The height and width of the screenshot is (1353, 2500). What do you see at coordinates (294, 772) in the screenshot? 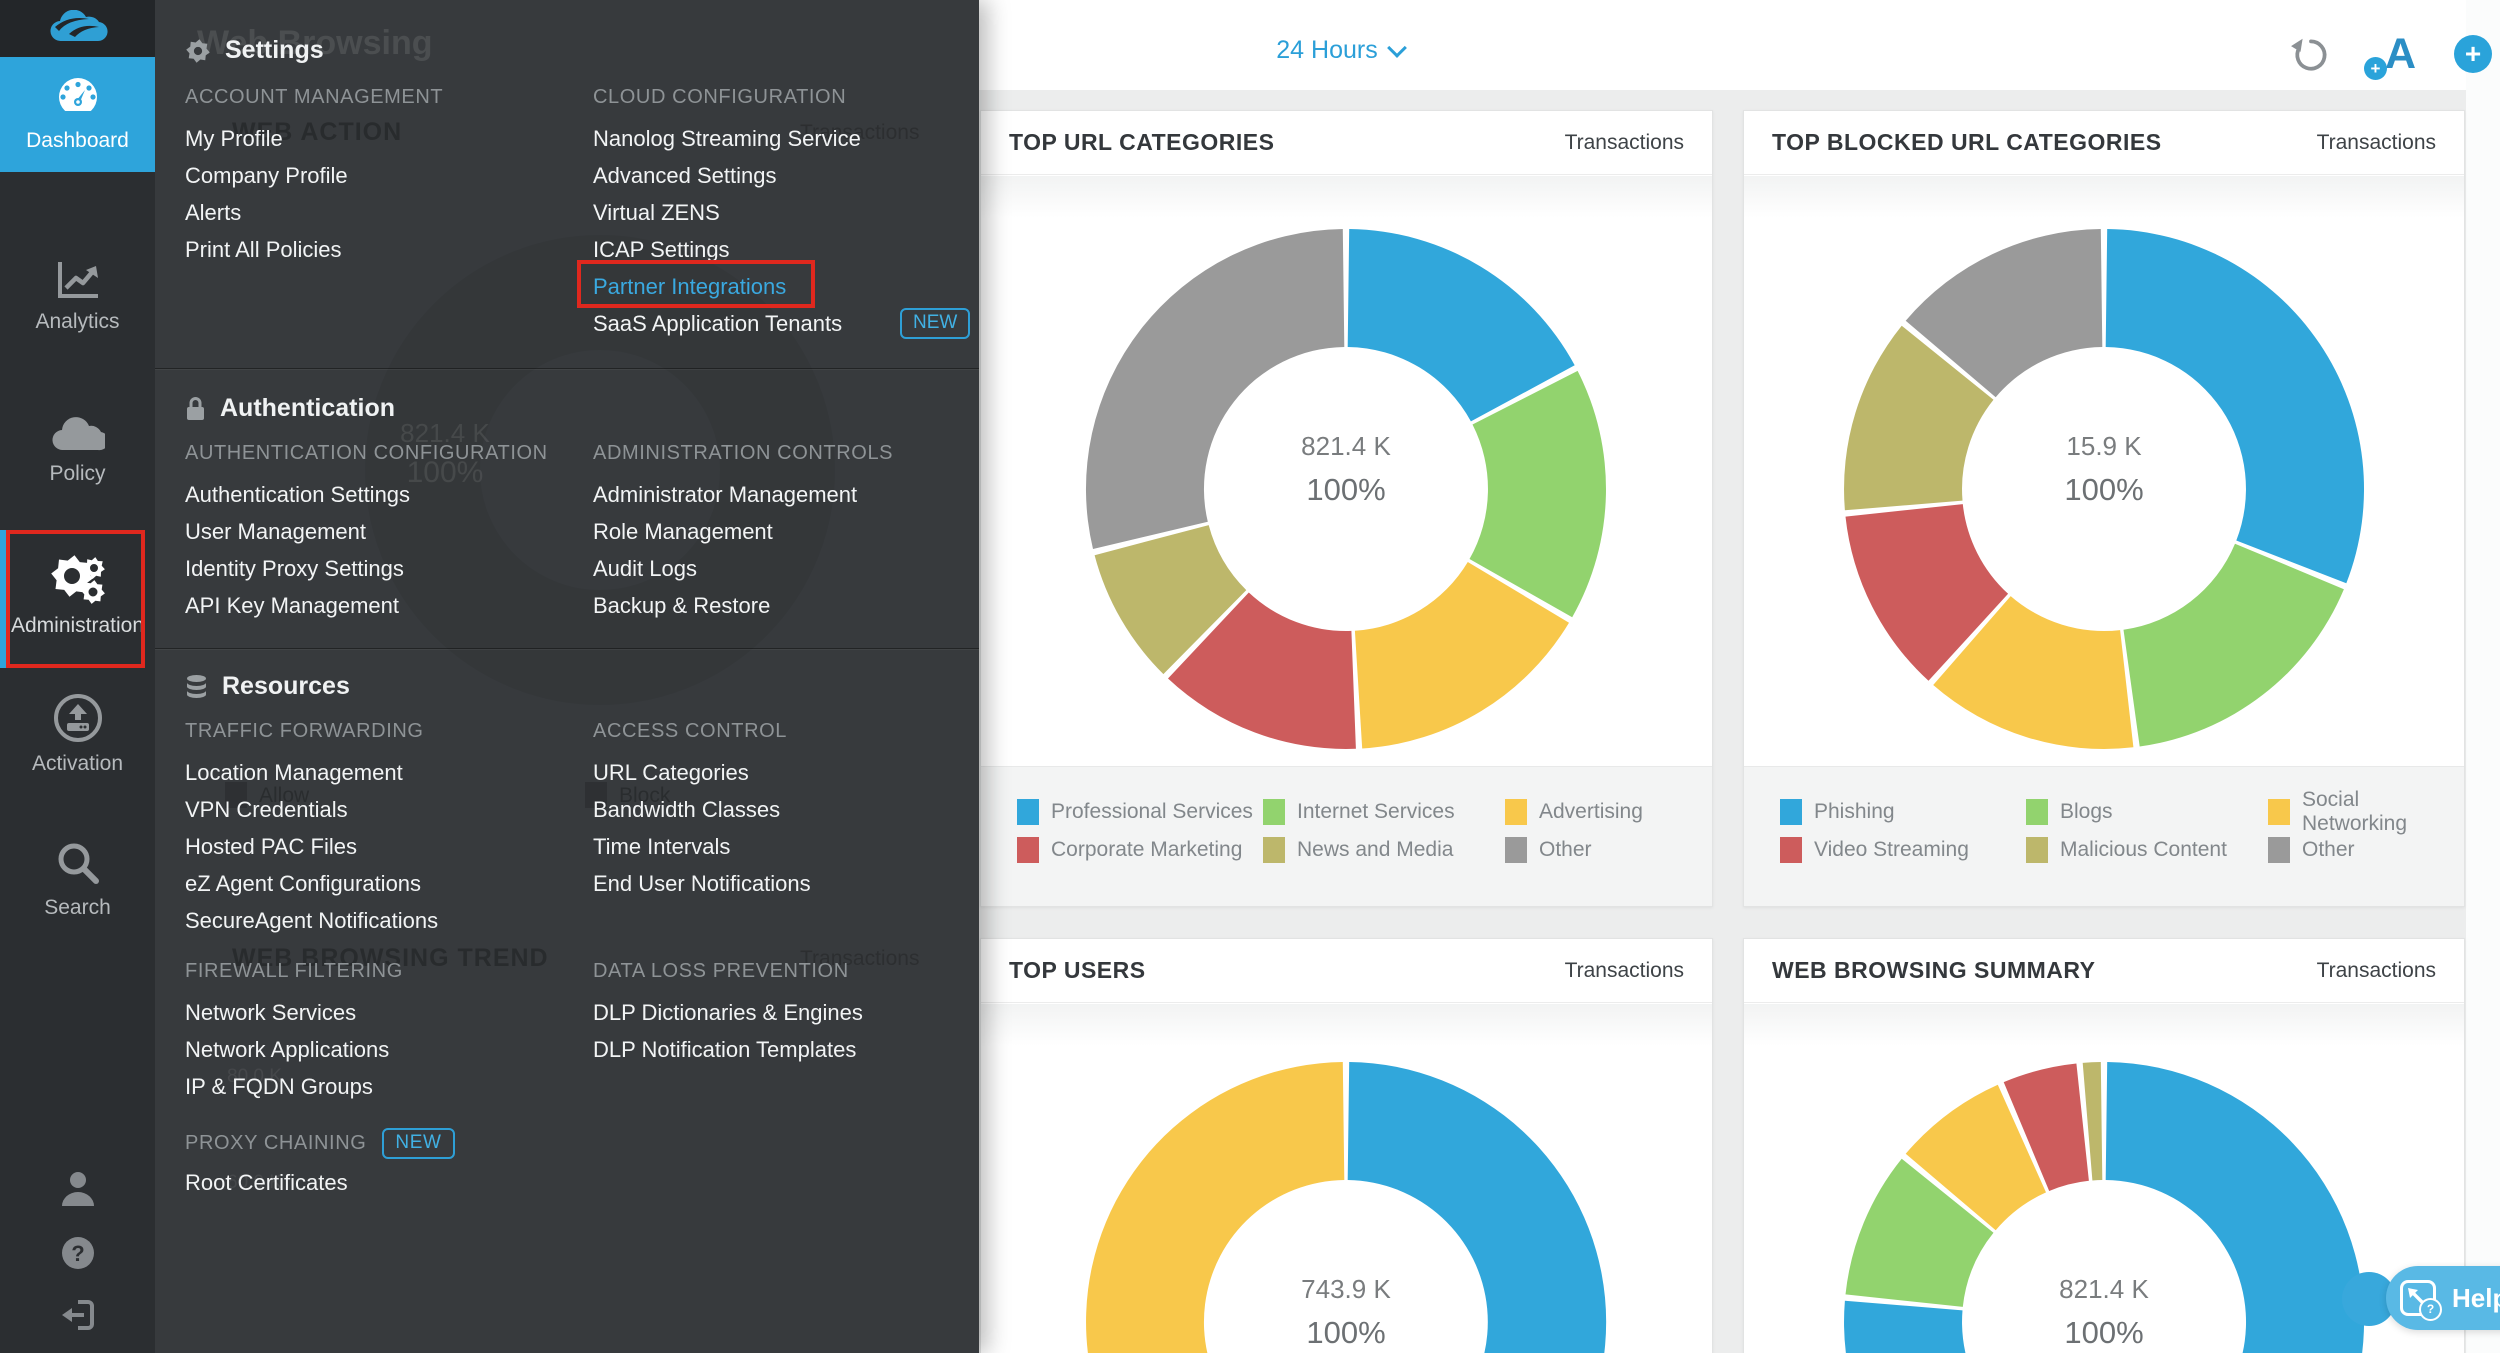
I see `menu-item-location-management: Location Management` at bounding box center [294, 772].